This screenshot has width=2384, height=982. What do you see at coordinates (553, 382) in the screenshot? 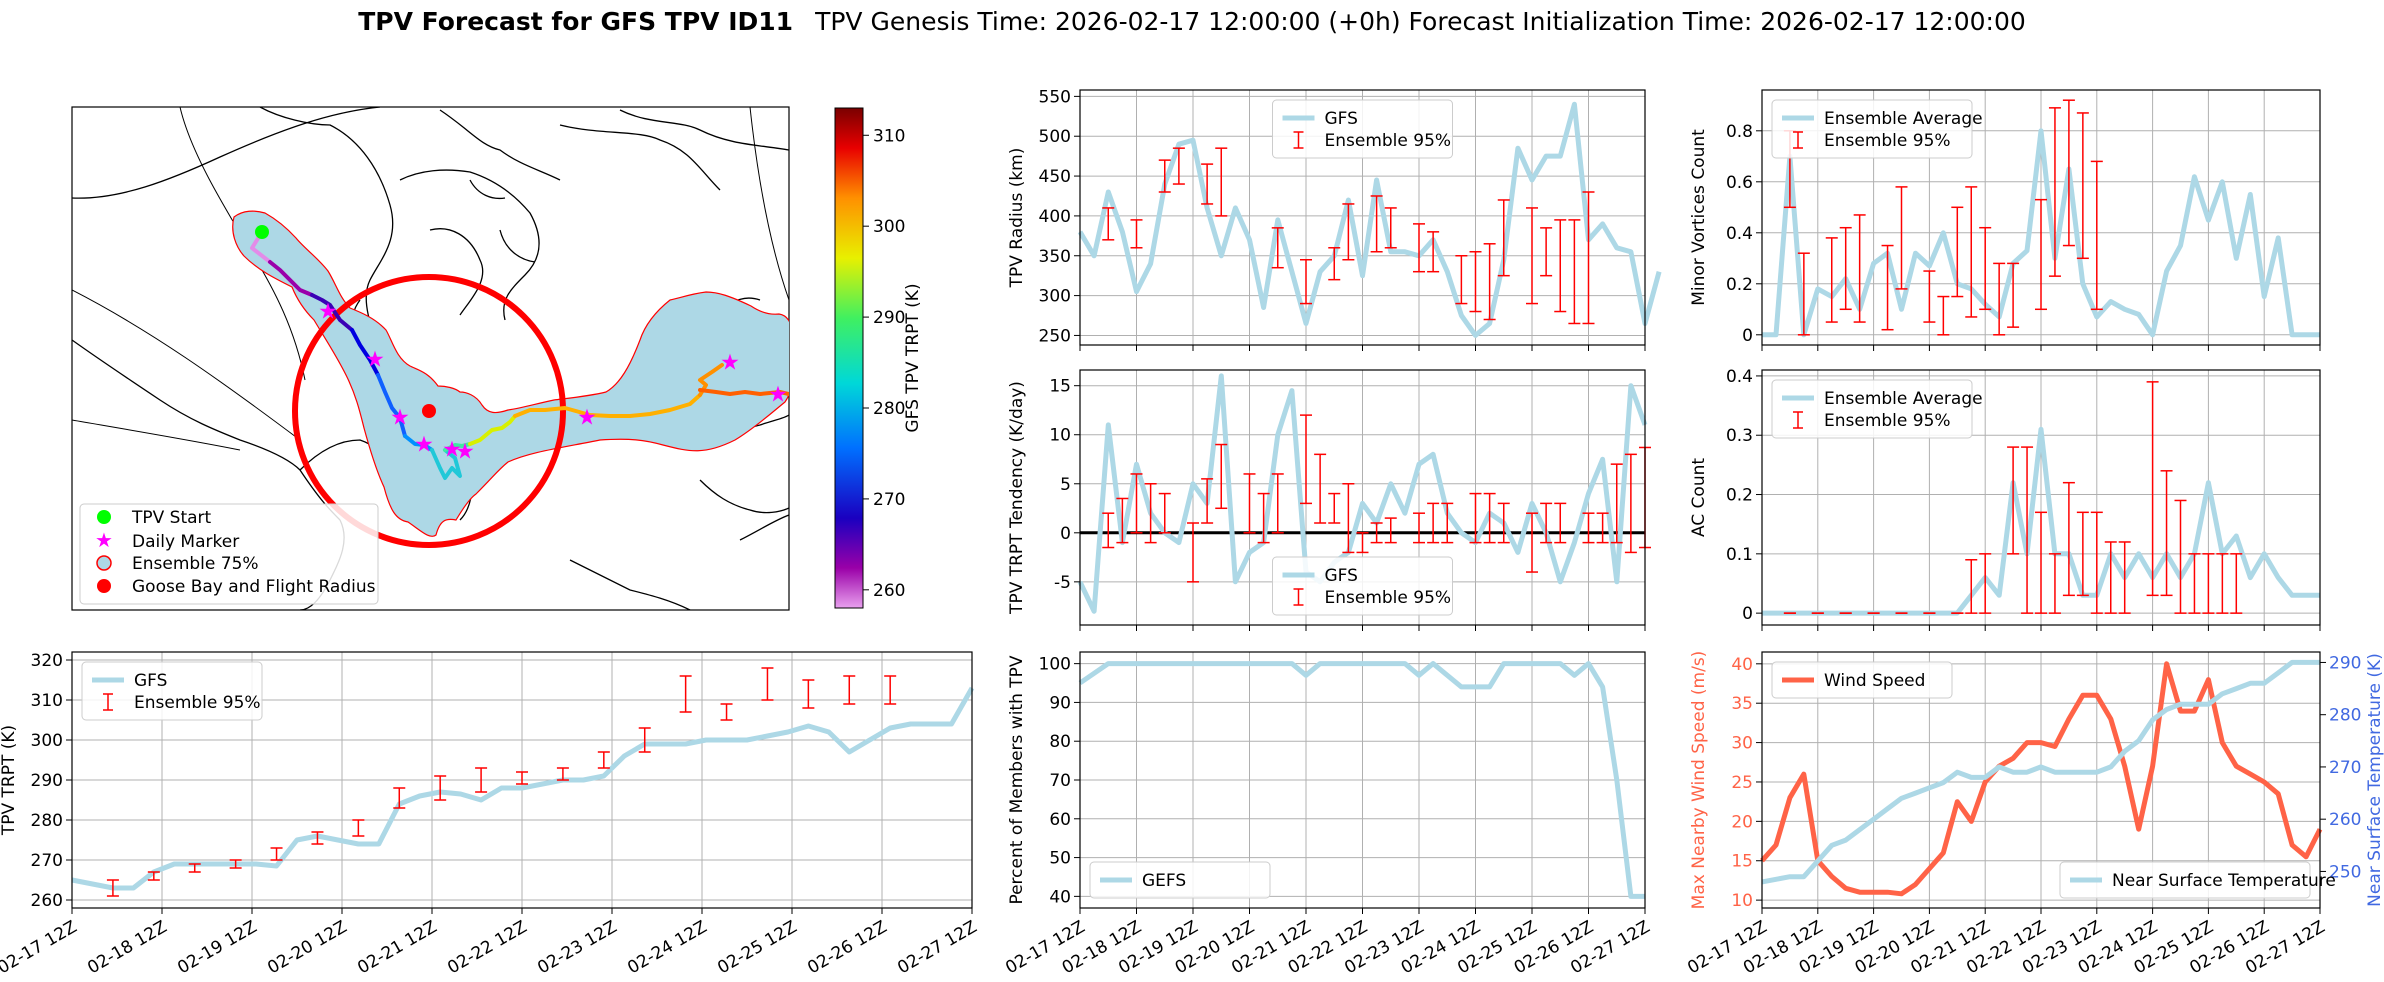
I see `daily-markers: ★ ★ ★ ★ ★ ★ ★ ★ ★` at bounding box center [553, 382].